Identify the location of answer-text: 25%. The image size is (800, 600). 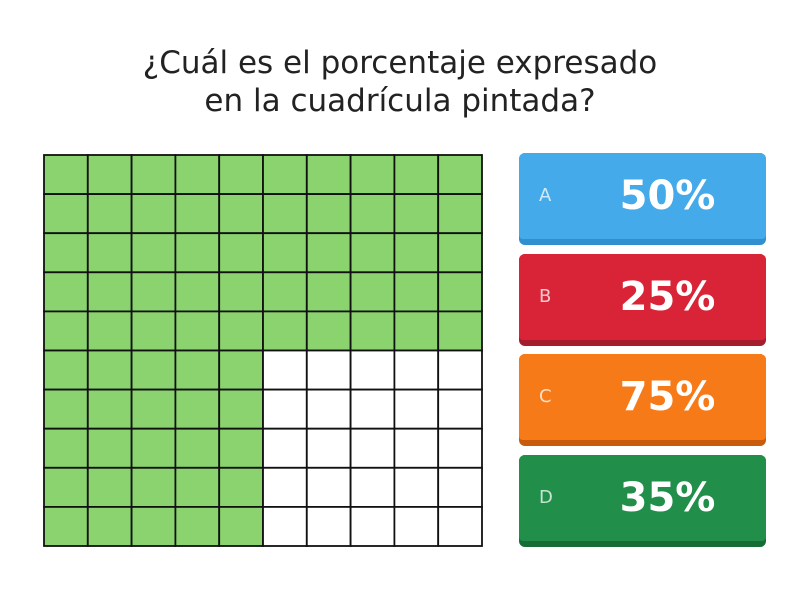
(667, 297).